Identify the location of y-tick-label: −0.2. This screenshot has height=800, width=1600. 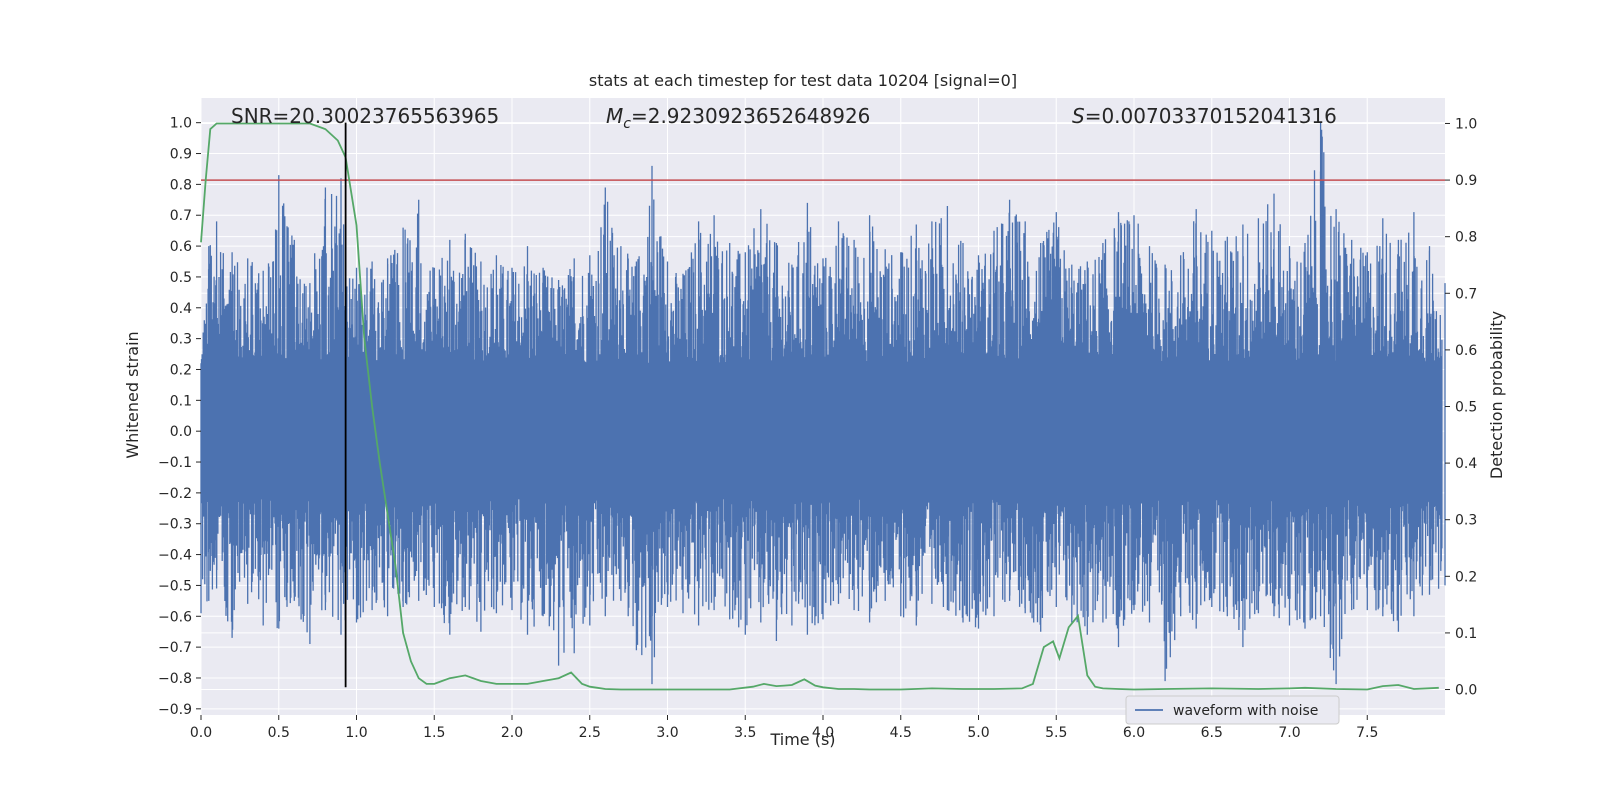
(175, 494).